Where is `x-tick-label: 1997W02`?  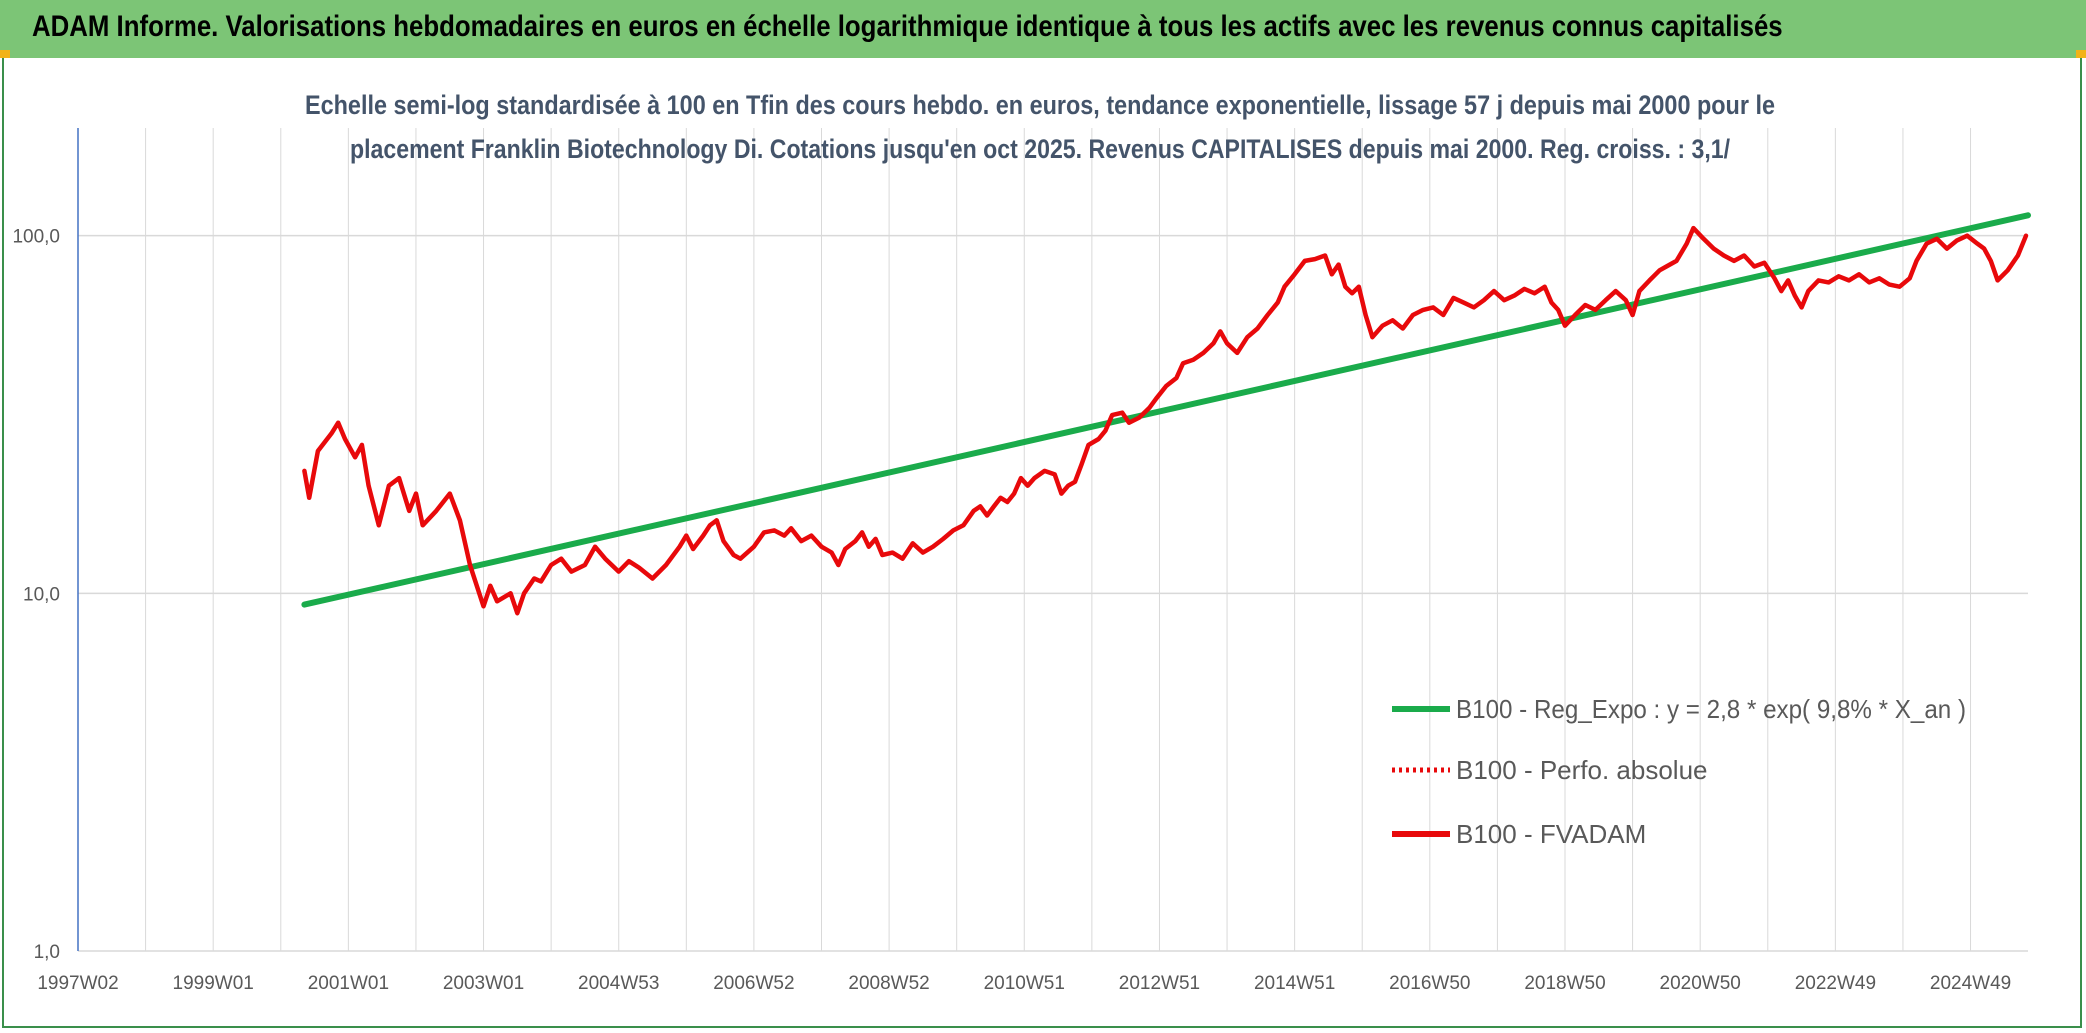
x-tick-label: 1997W02 is located at coordinates (77, 983).